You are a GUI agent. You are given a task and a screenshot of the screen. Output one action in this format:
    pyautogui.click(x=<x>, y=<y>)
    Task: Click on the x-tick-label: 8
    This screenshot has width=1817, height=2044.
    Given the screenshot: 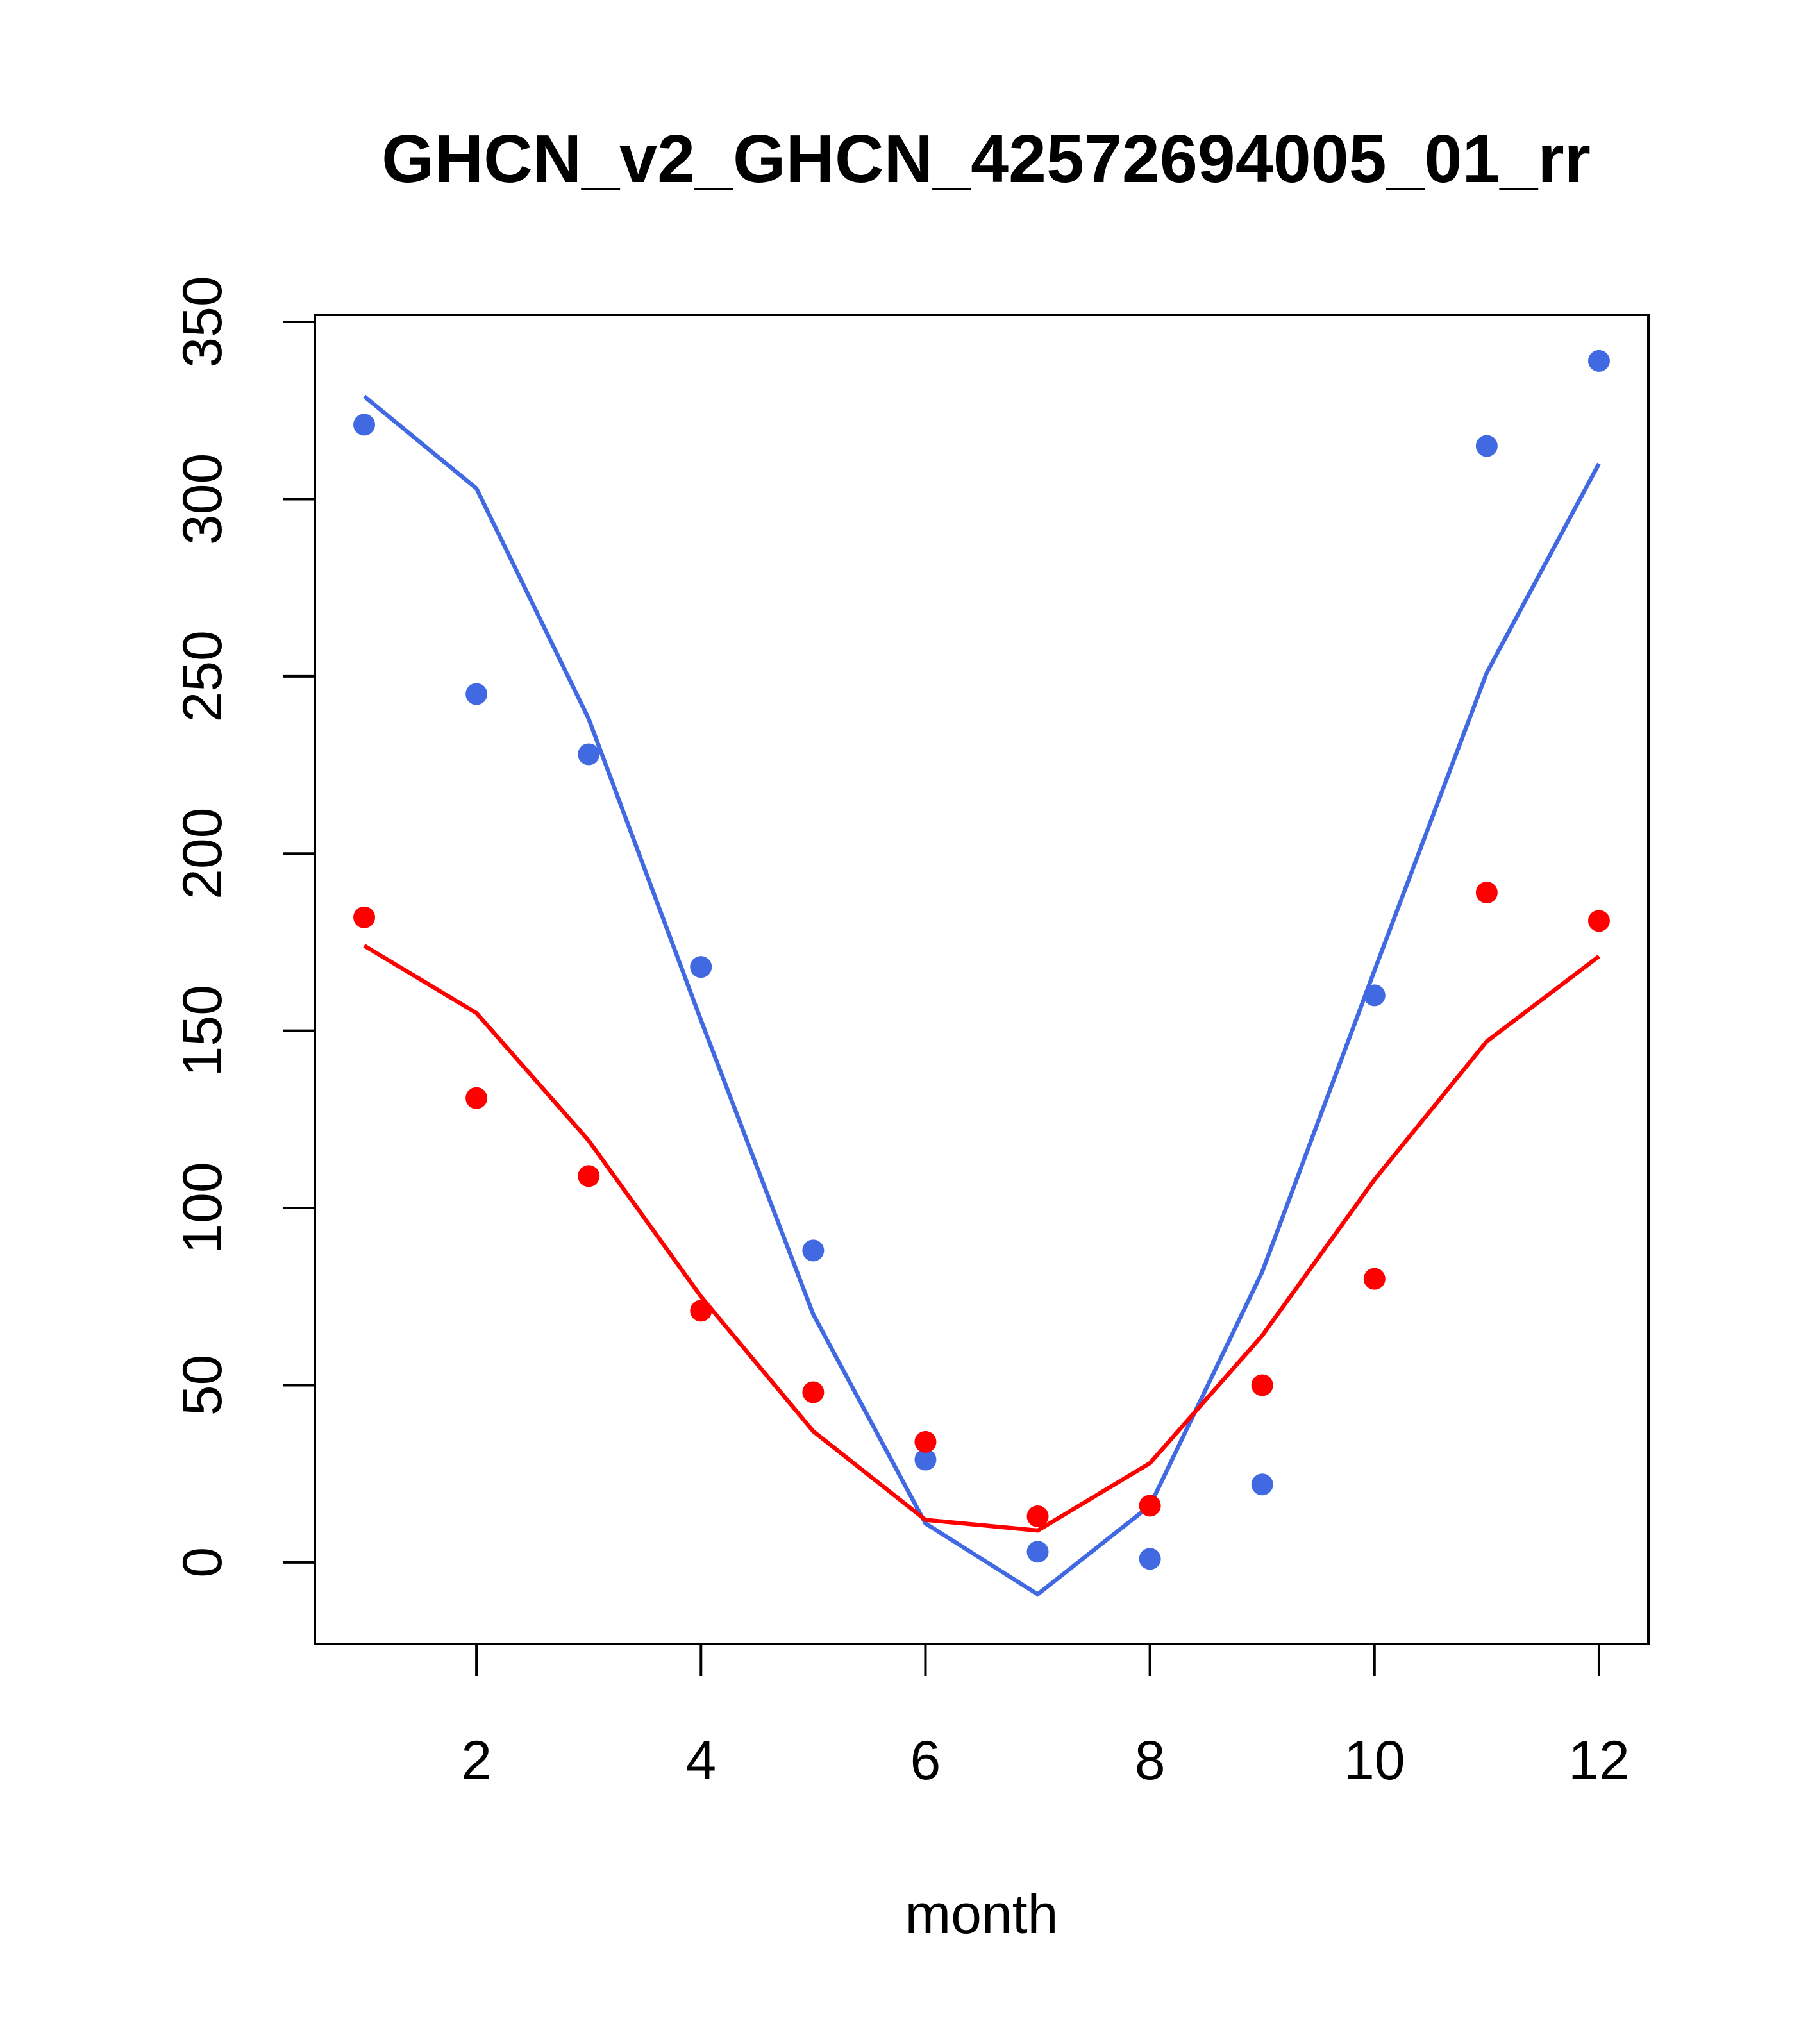 What is the action you would take?
    pyautogui.click(x=1150, y=1761)
    